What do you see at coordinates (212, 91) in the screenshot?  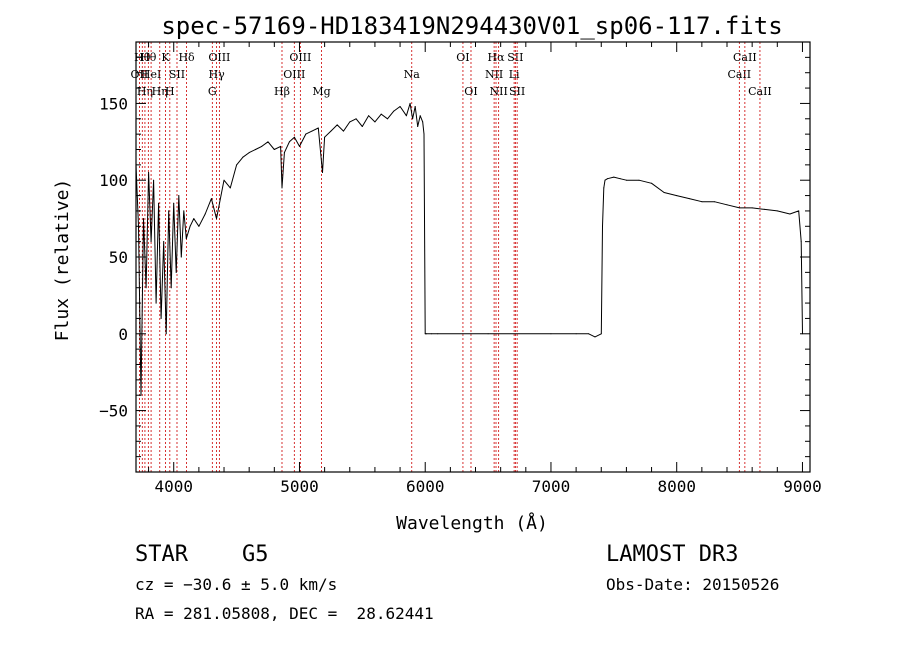 I see `line-label-10: G` at bounding box center [212, 91].